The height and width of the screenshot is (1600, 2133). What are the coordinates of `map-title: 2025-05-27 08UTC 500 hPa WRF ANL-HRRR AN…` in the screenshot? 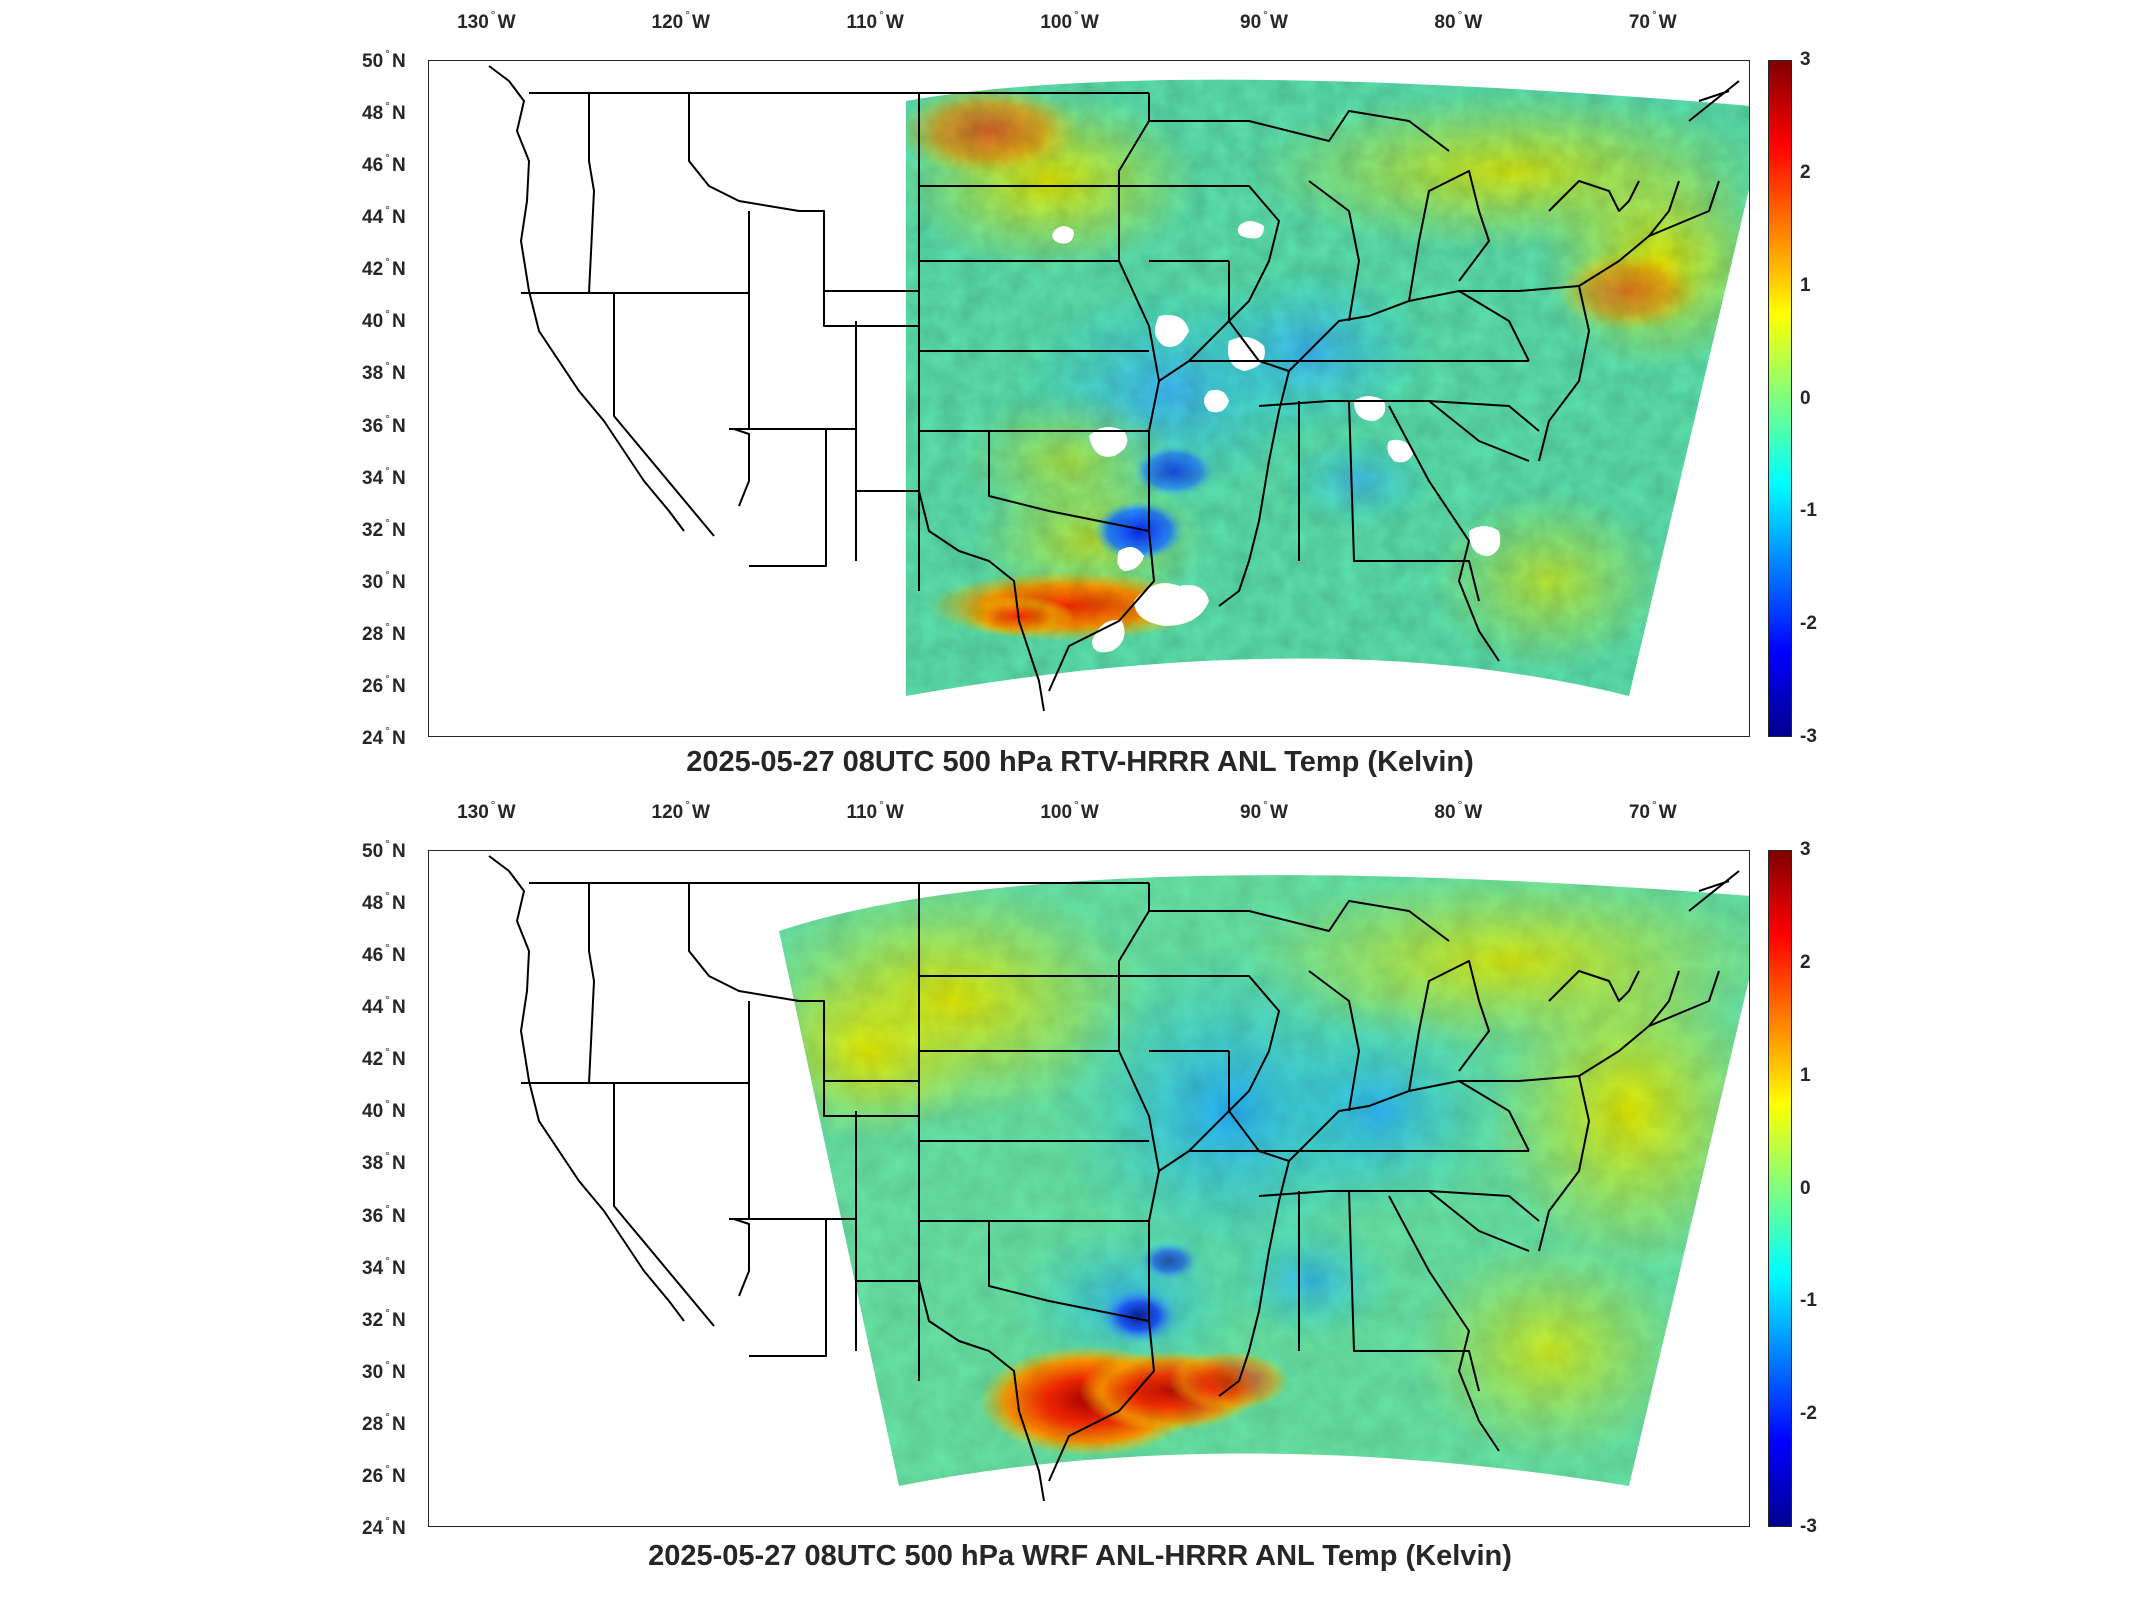 It's located at (1080, 1556).